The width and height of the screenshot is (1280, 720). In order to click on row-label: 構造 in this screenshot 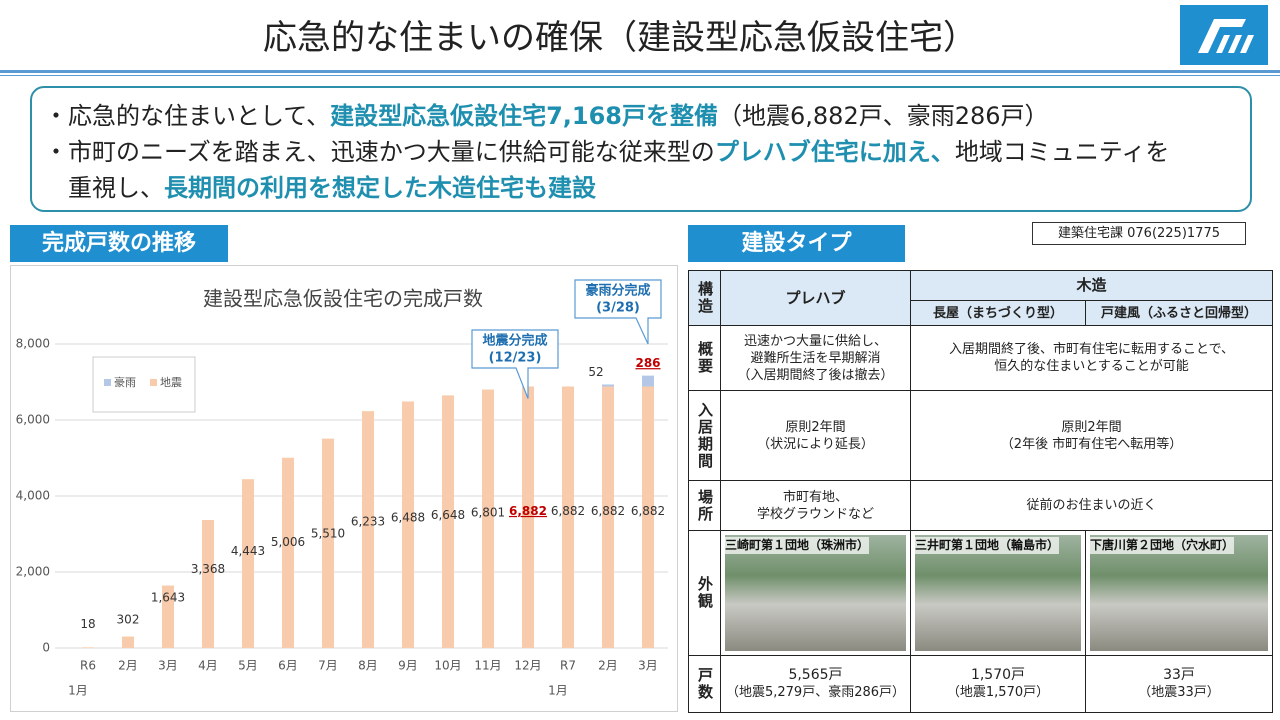, I will do `click(705, 298)`.